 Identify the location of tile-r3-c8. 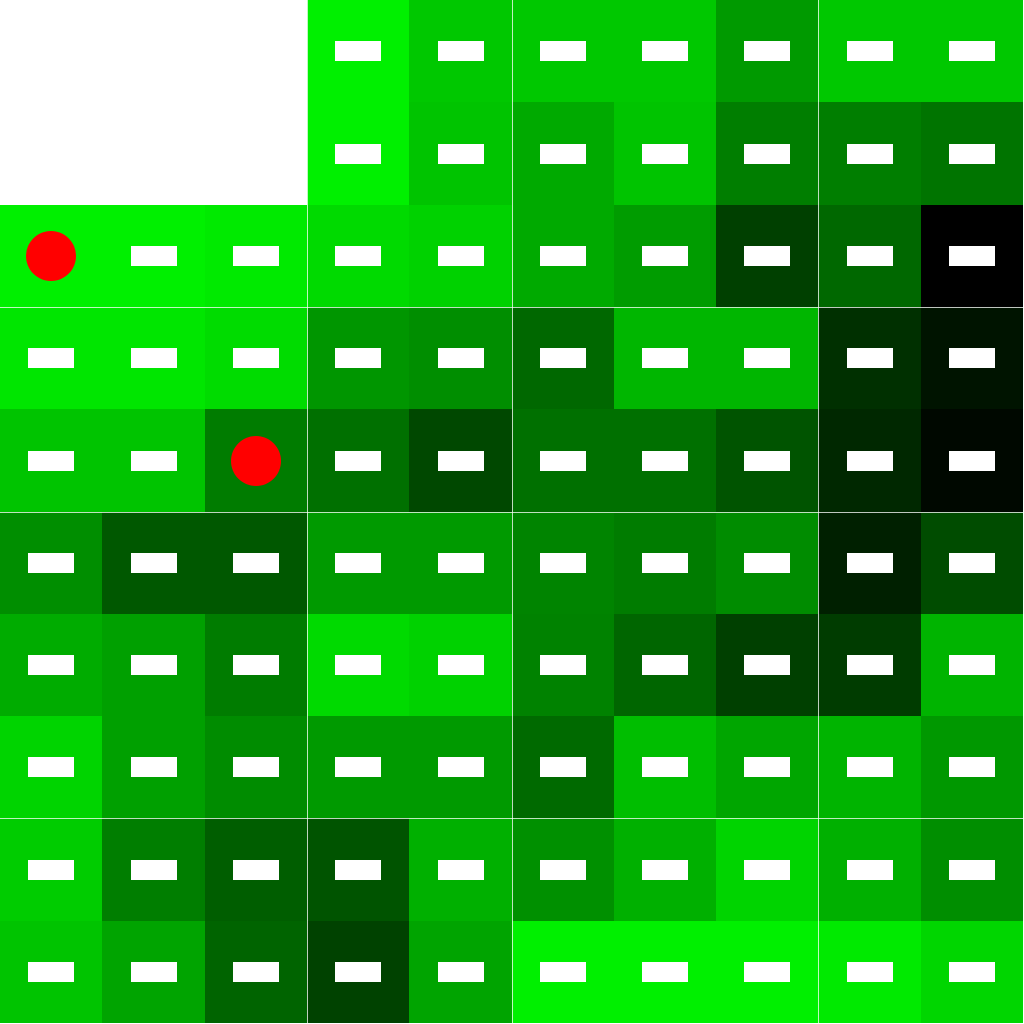
(869, 358).